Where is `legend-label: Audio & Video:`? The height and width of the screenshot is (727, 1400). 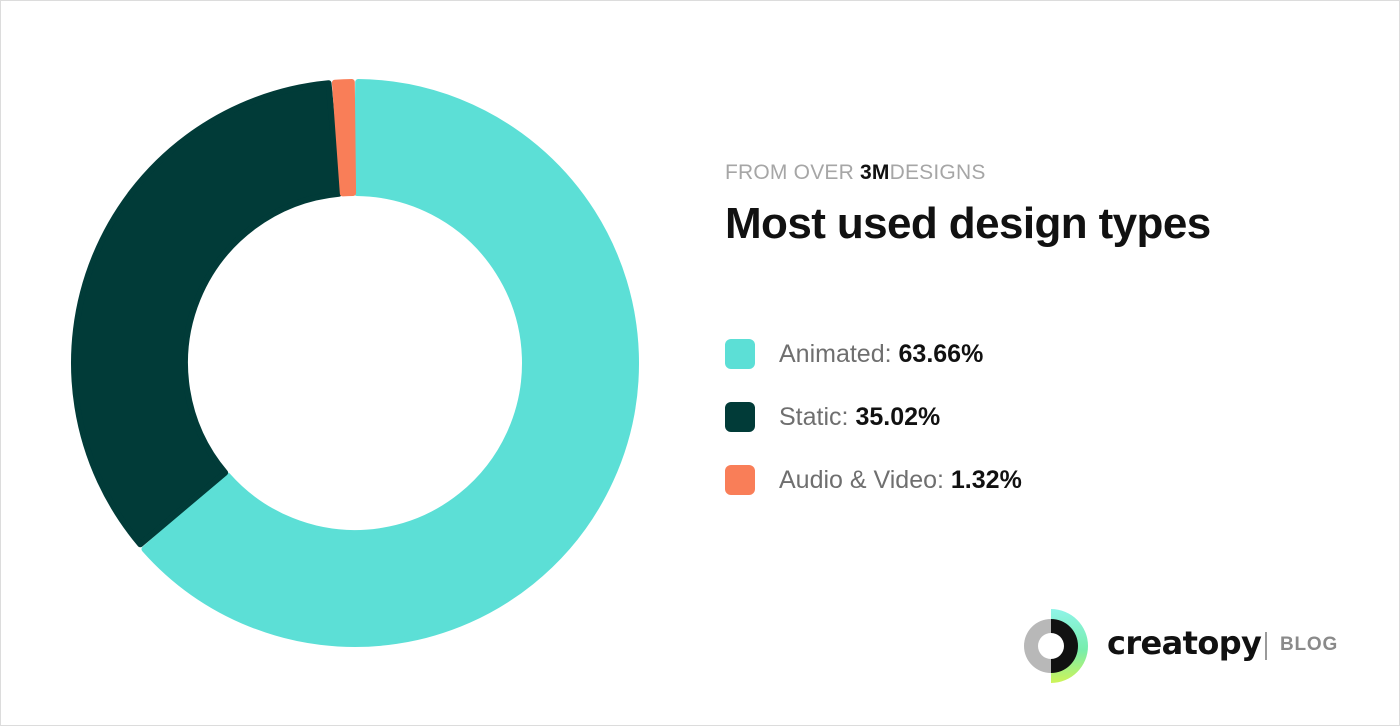
legend-label: Audio & Video: is located at coordinates (861, 479).